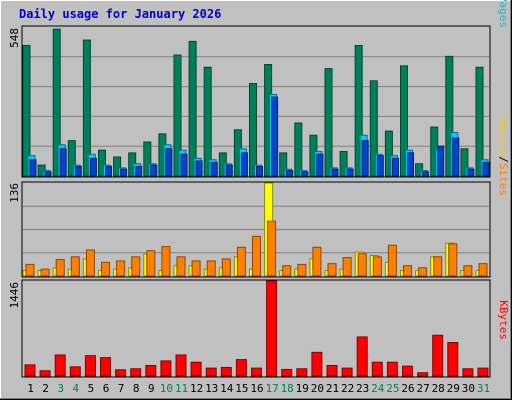  What do you see at coordinates (227, 388) in the screenshot?
I see `x-tick-label: 14` at bounding box center [227, 388].